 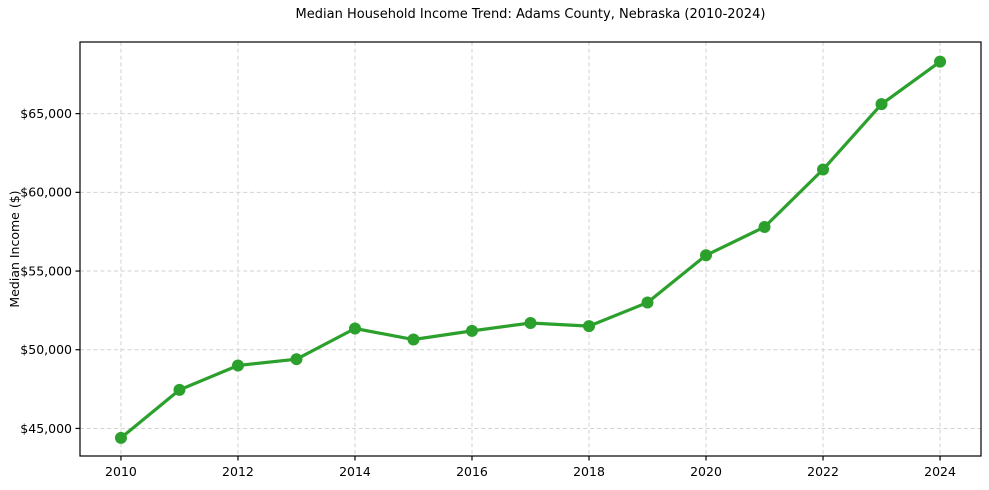 I want to click on x-tick-label: 2014, so click(x=355, y=471).